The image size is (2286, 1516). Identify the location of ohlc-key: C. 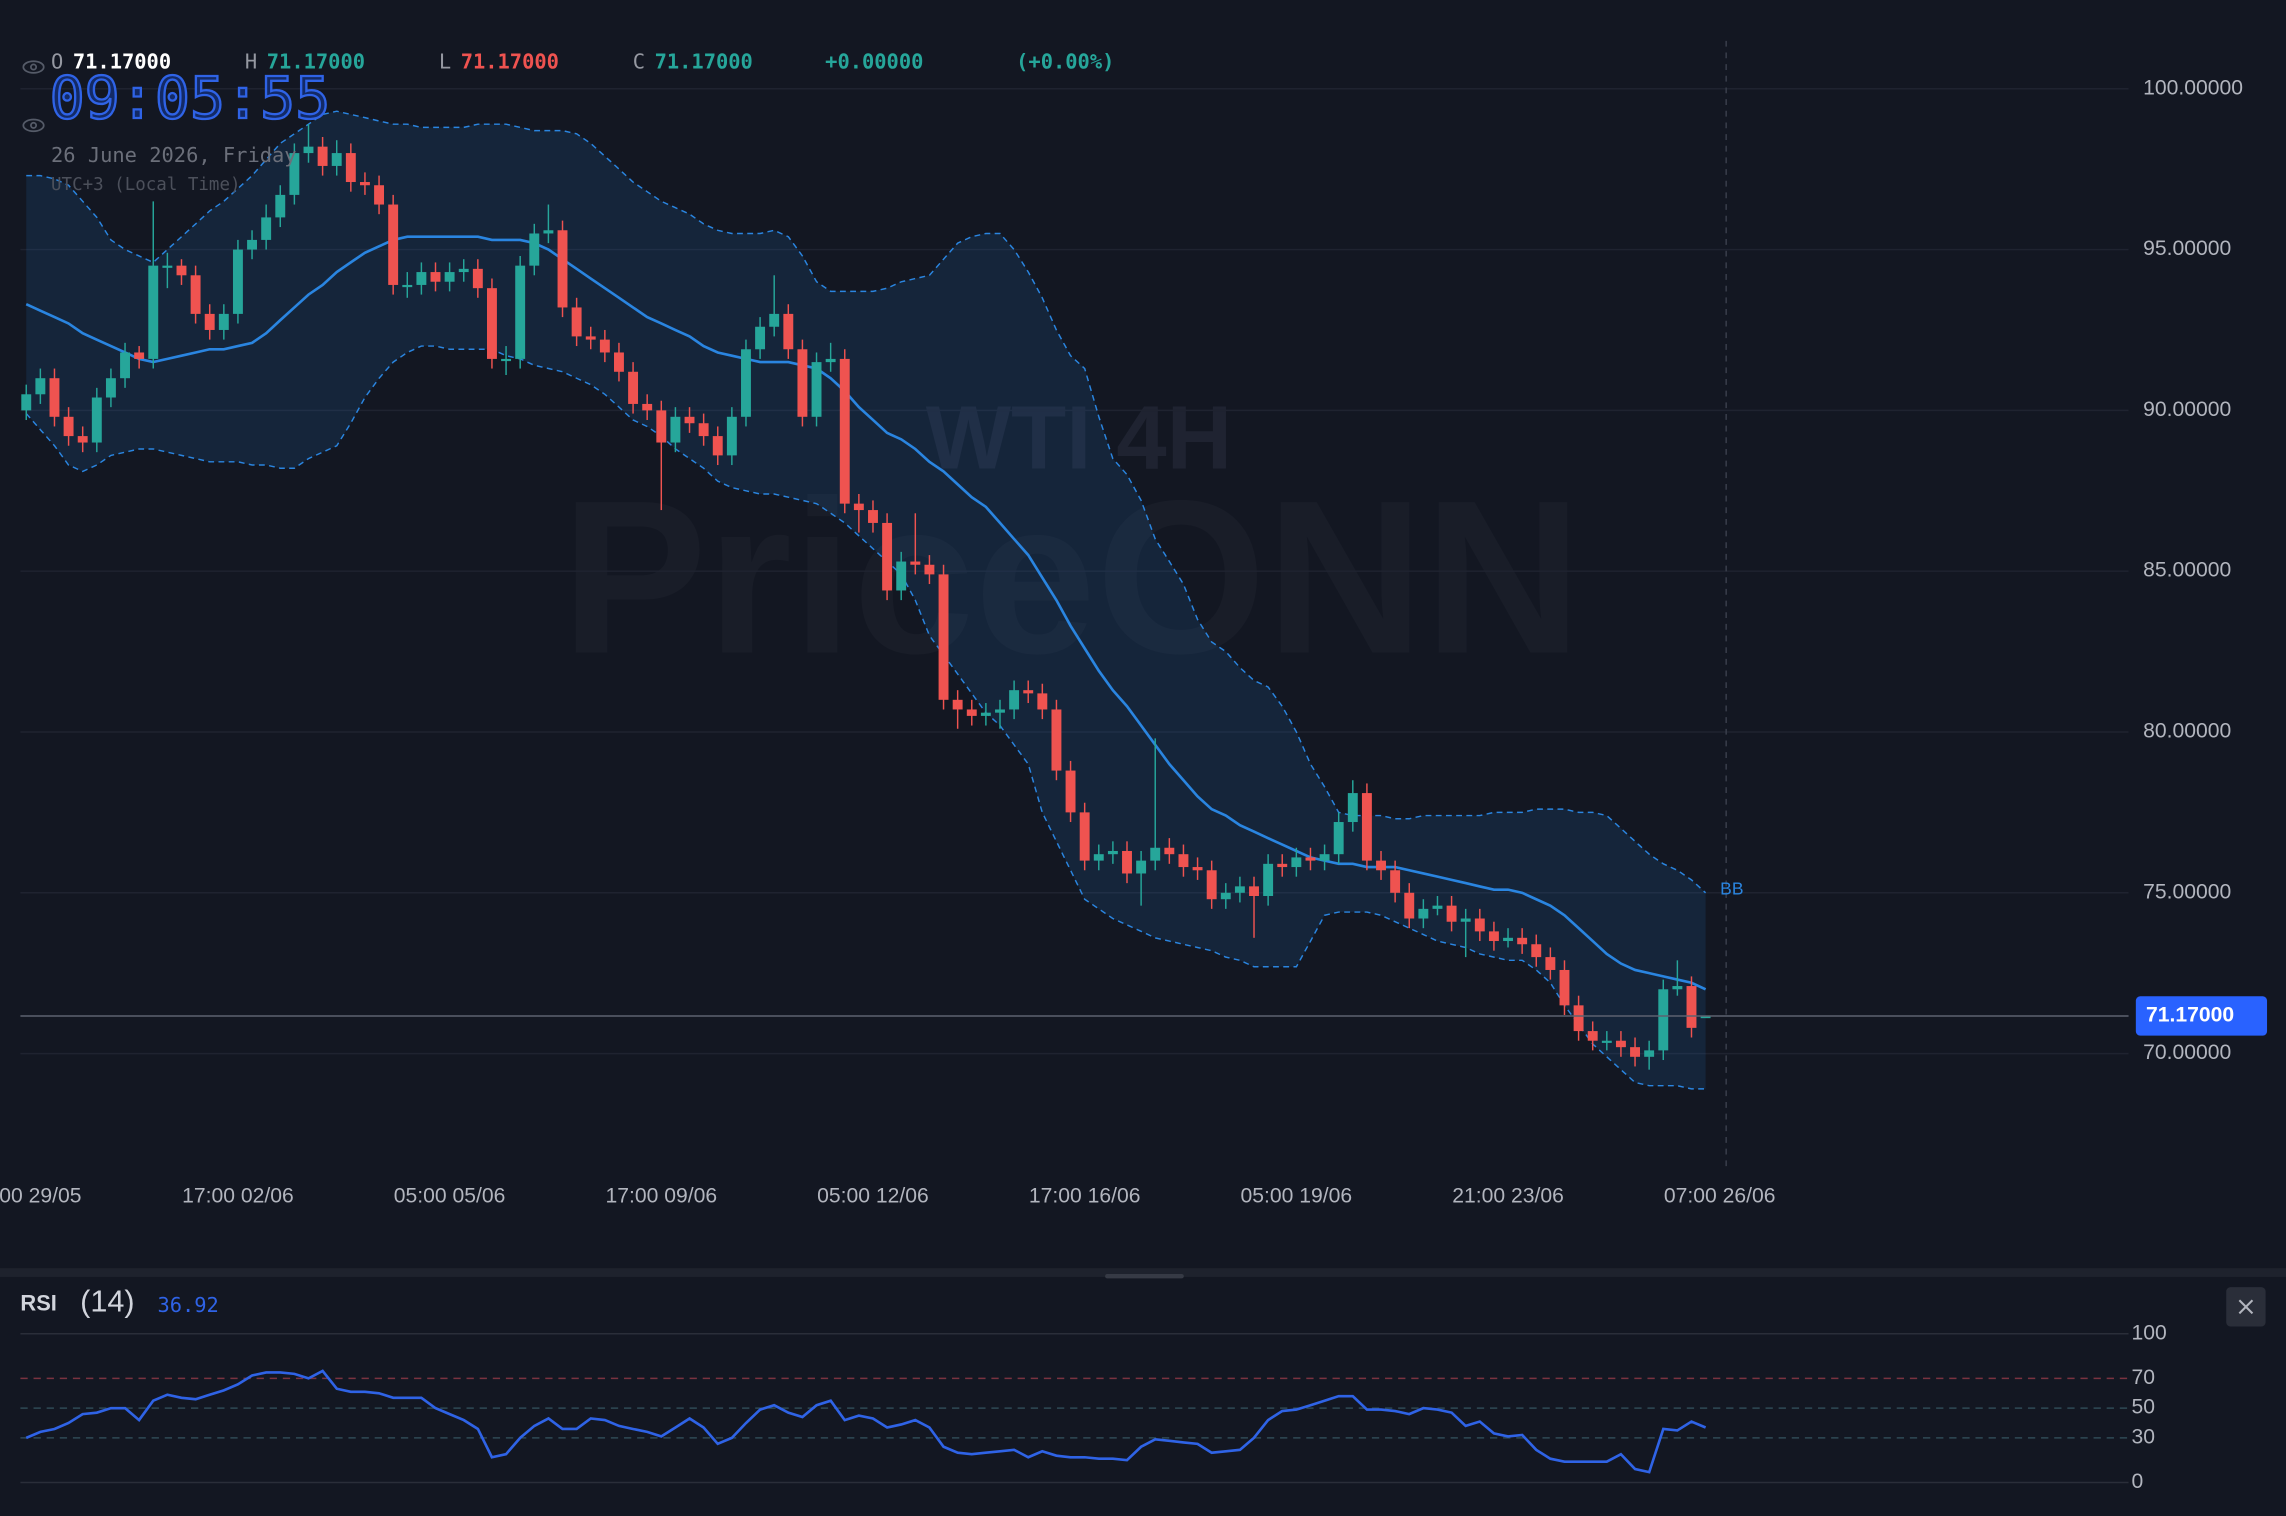
(639, 62).